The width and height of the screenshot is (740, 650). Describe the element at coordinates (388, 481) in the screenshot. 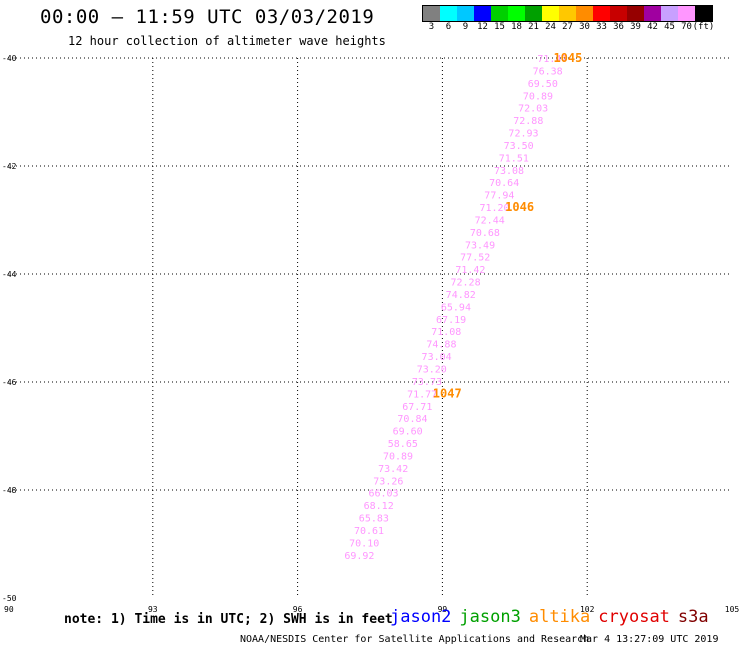

I see `swh-point-label: 73.26` at that location.